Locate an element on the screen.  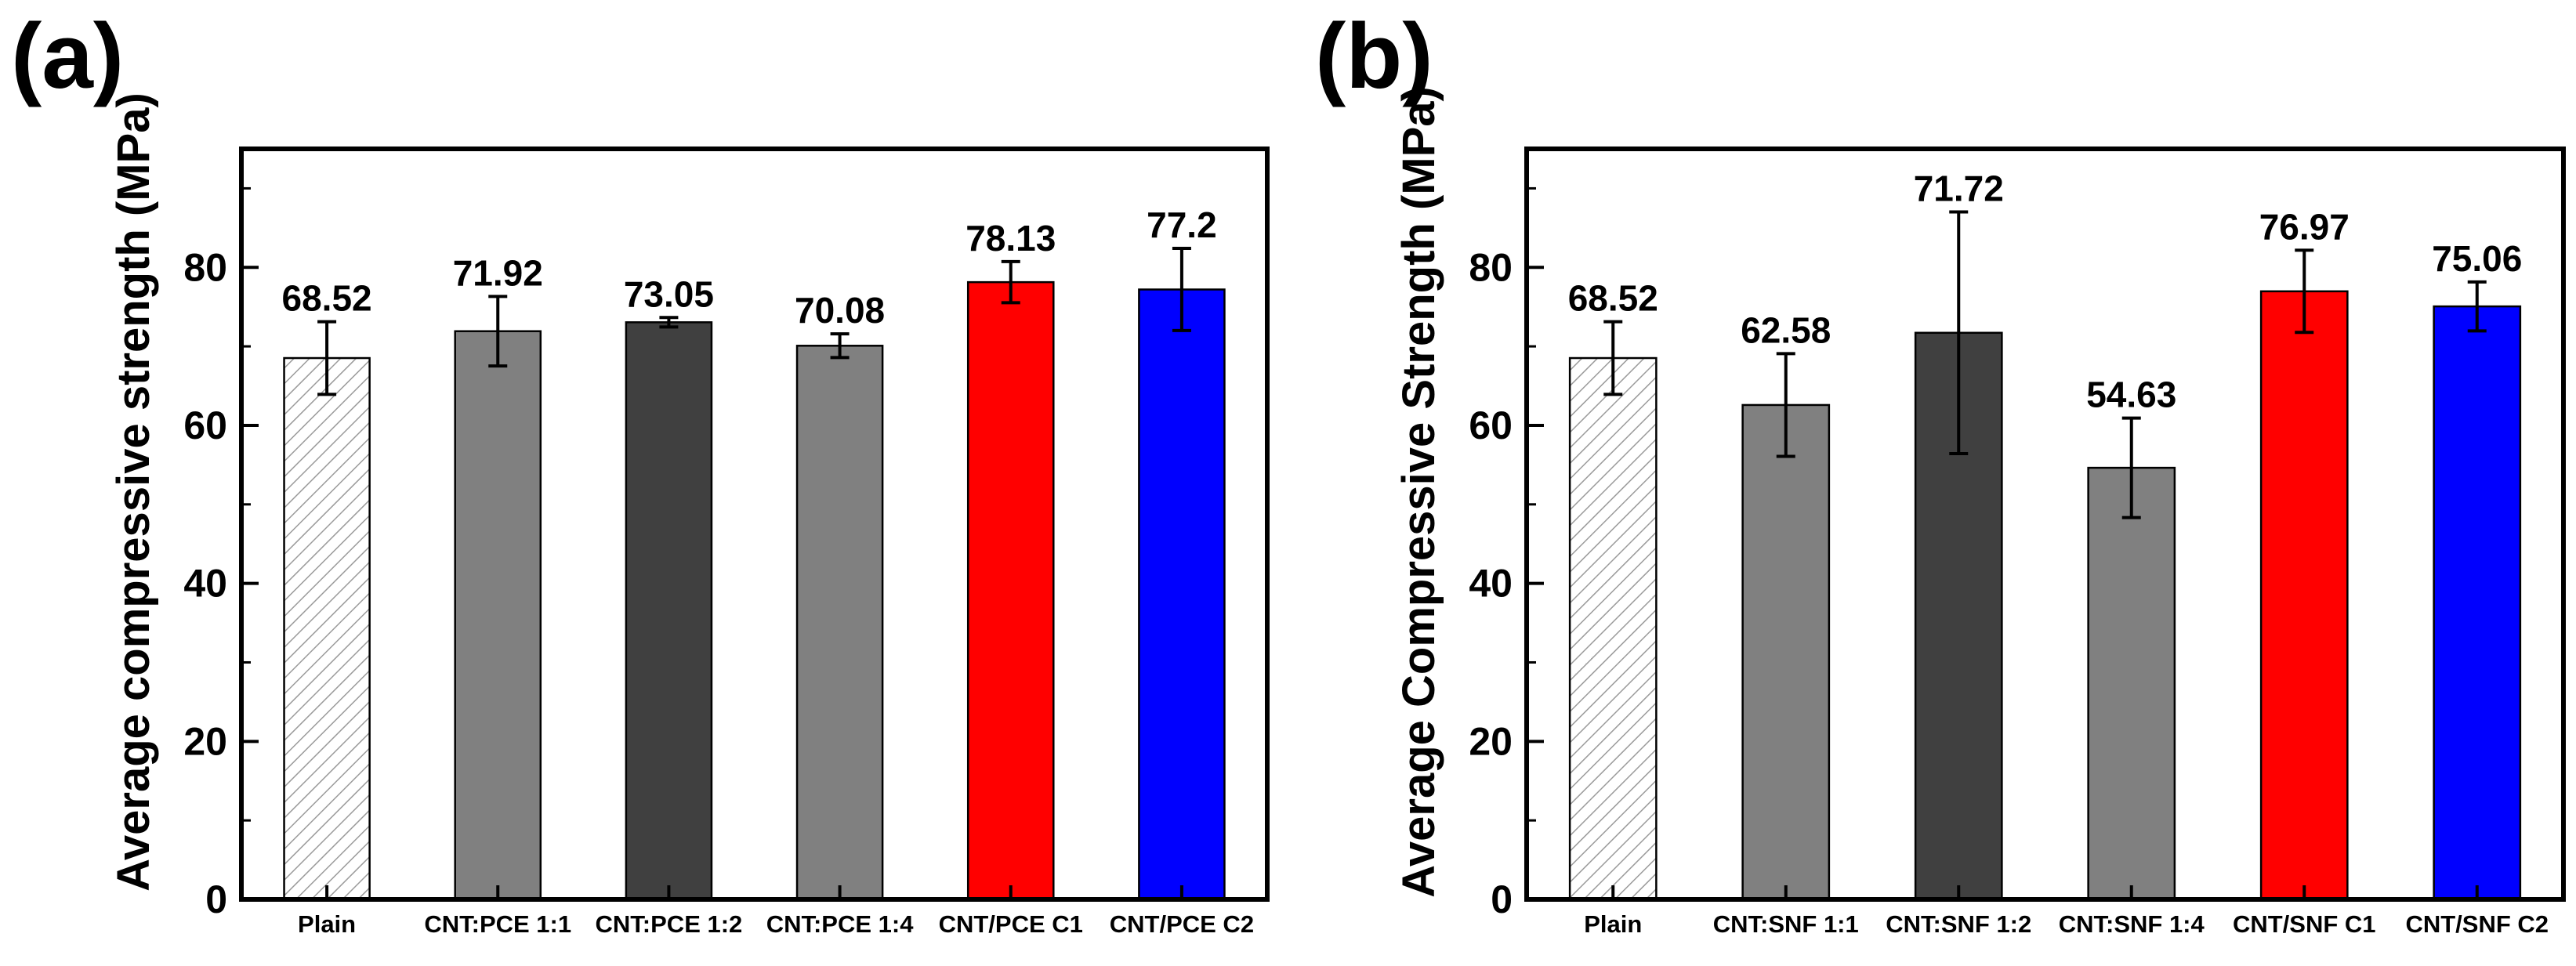
x-category-label: CNT:PCE 1:4 is located at coordinates (840, 924).